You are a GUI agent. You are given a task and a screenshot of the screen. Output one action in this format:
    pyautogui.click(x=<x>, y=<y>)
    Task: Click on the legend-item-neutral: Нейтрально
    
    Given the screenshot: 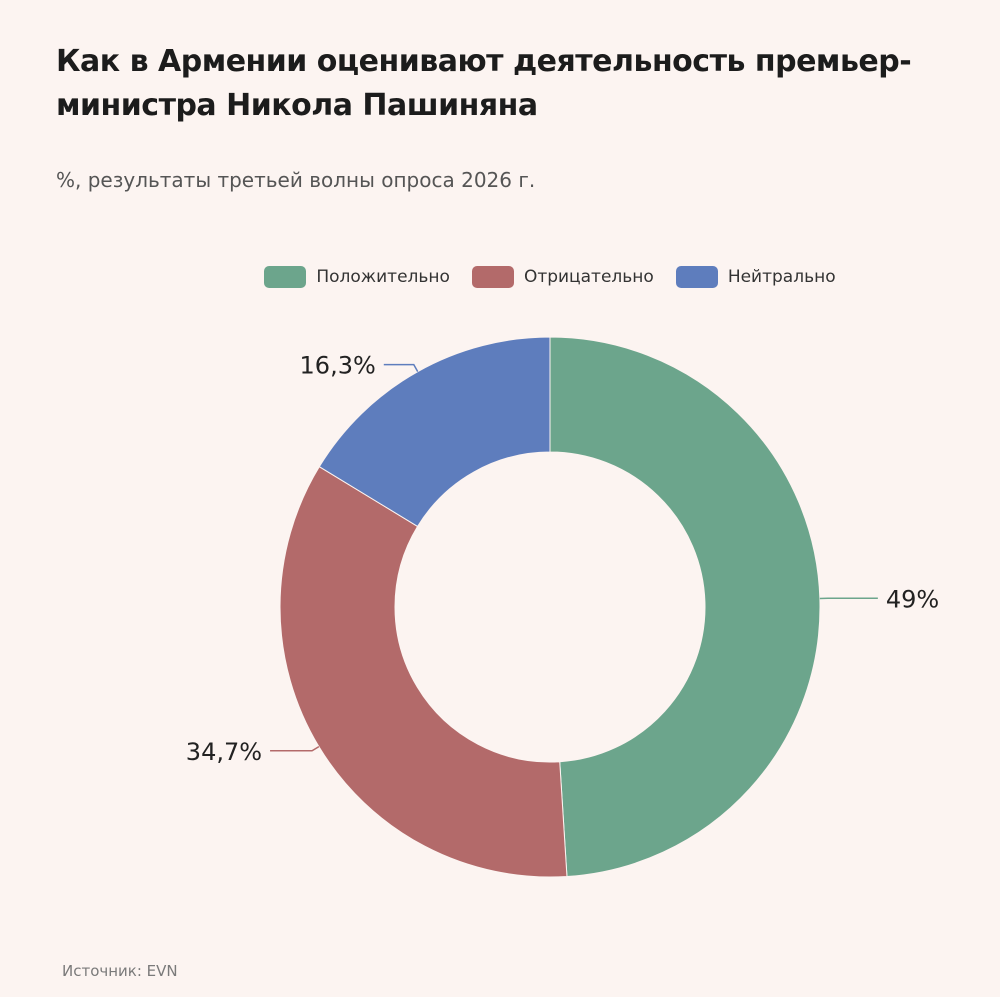 What is the action you would take?
    pyautogui.click(x=755, y=277)
    